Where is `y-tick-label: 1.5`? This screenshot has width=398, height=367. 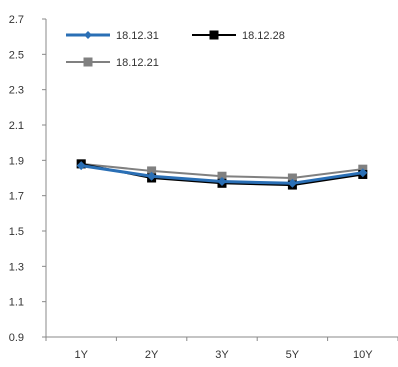 y-tick-label: 1.5 is located at coordinates (16, 232).